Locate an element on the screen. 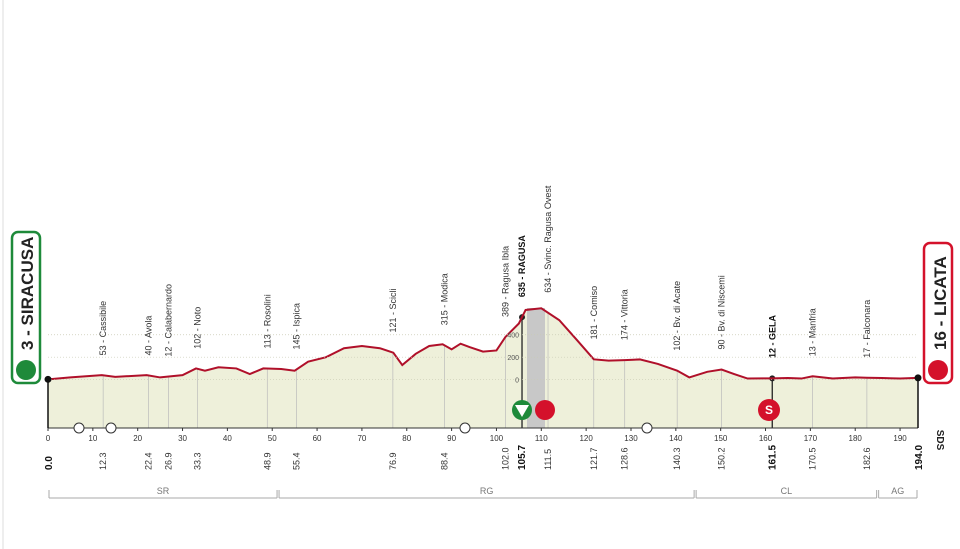  climb-band is located at coordinates (536, 368).